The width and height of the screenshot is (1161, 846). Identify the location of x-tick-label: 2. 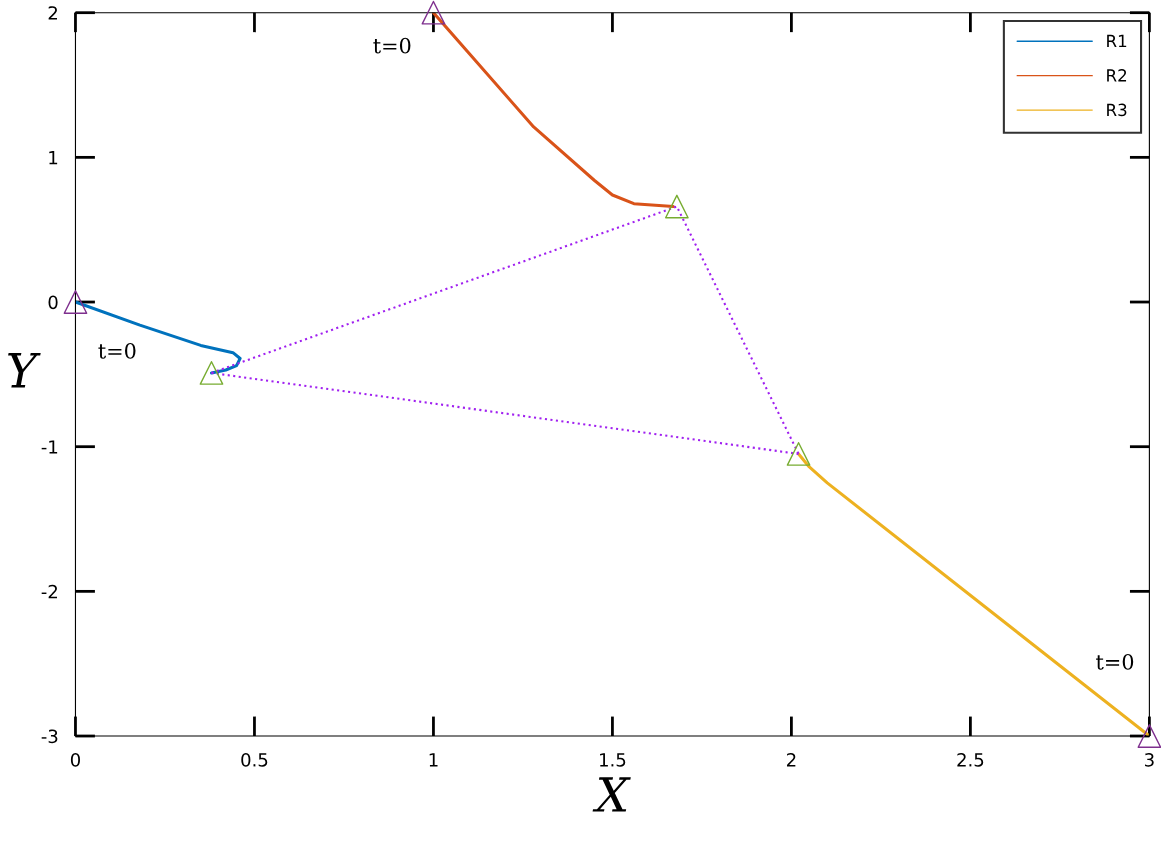
(791, 760).